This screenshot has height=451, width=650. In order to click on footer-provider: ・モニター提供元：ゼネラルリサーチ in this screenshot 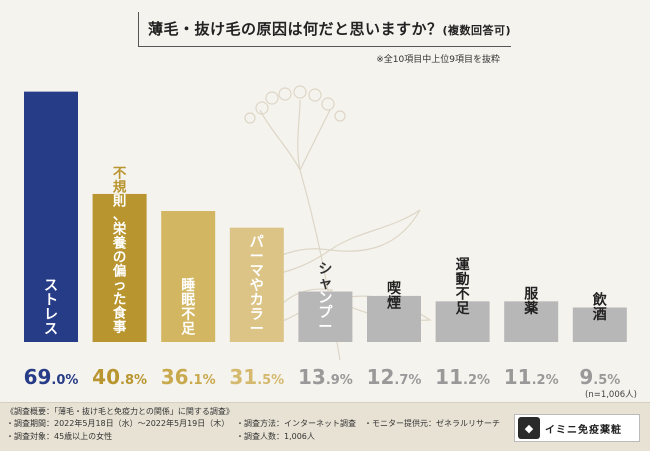, I will do `click(432, 423)`.